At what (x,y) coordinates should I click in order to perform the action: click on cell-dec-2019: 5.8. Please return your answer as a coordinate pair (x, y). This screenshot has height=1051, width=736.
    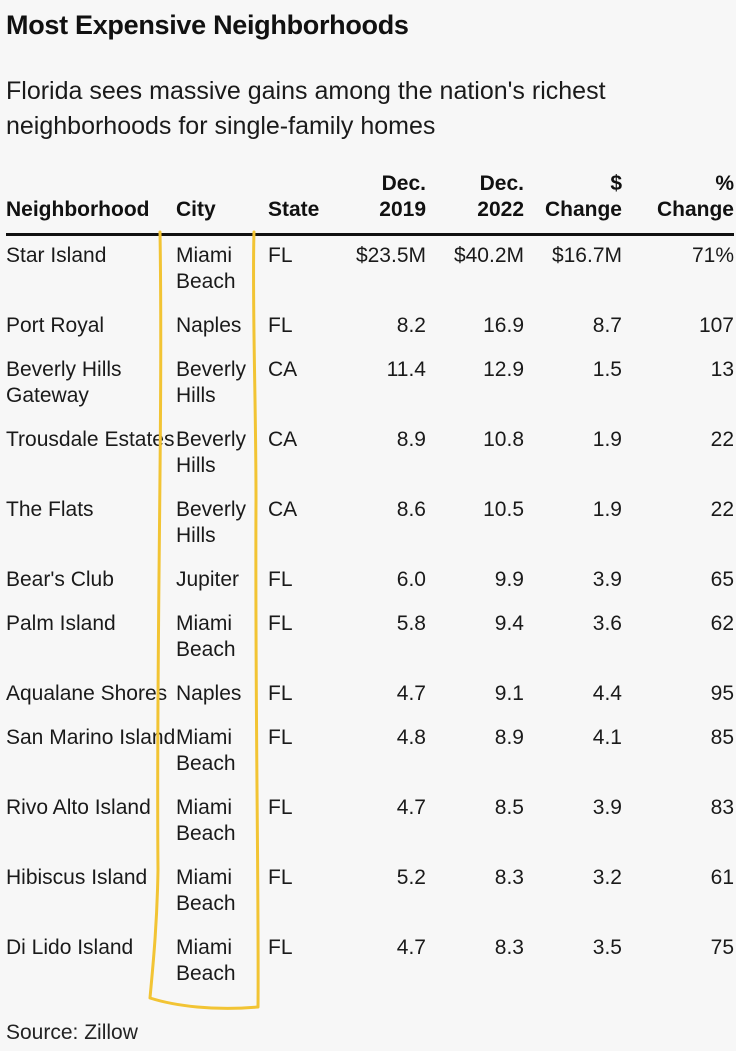
    Looking at the image, I should click on (411, 623).